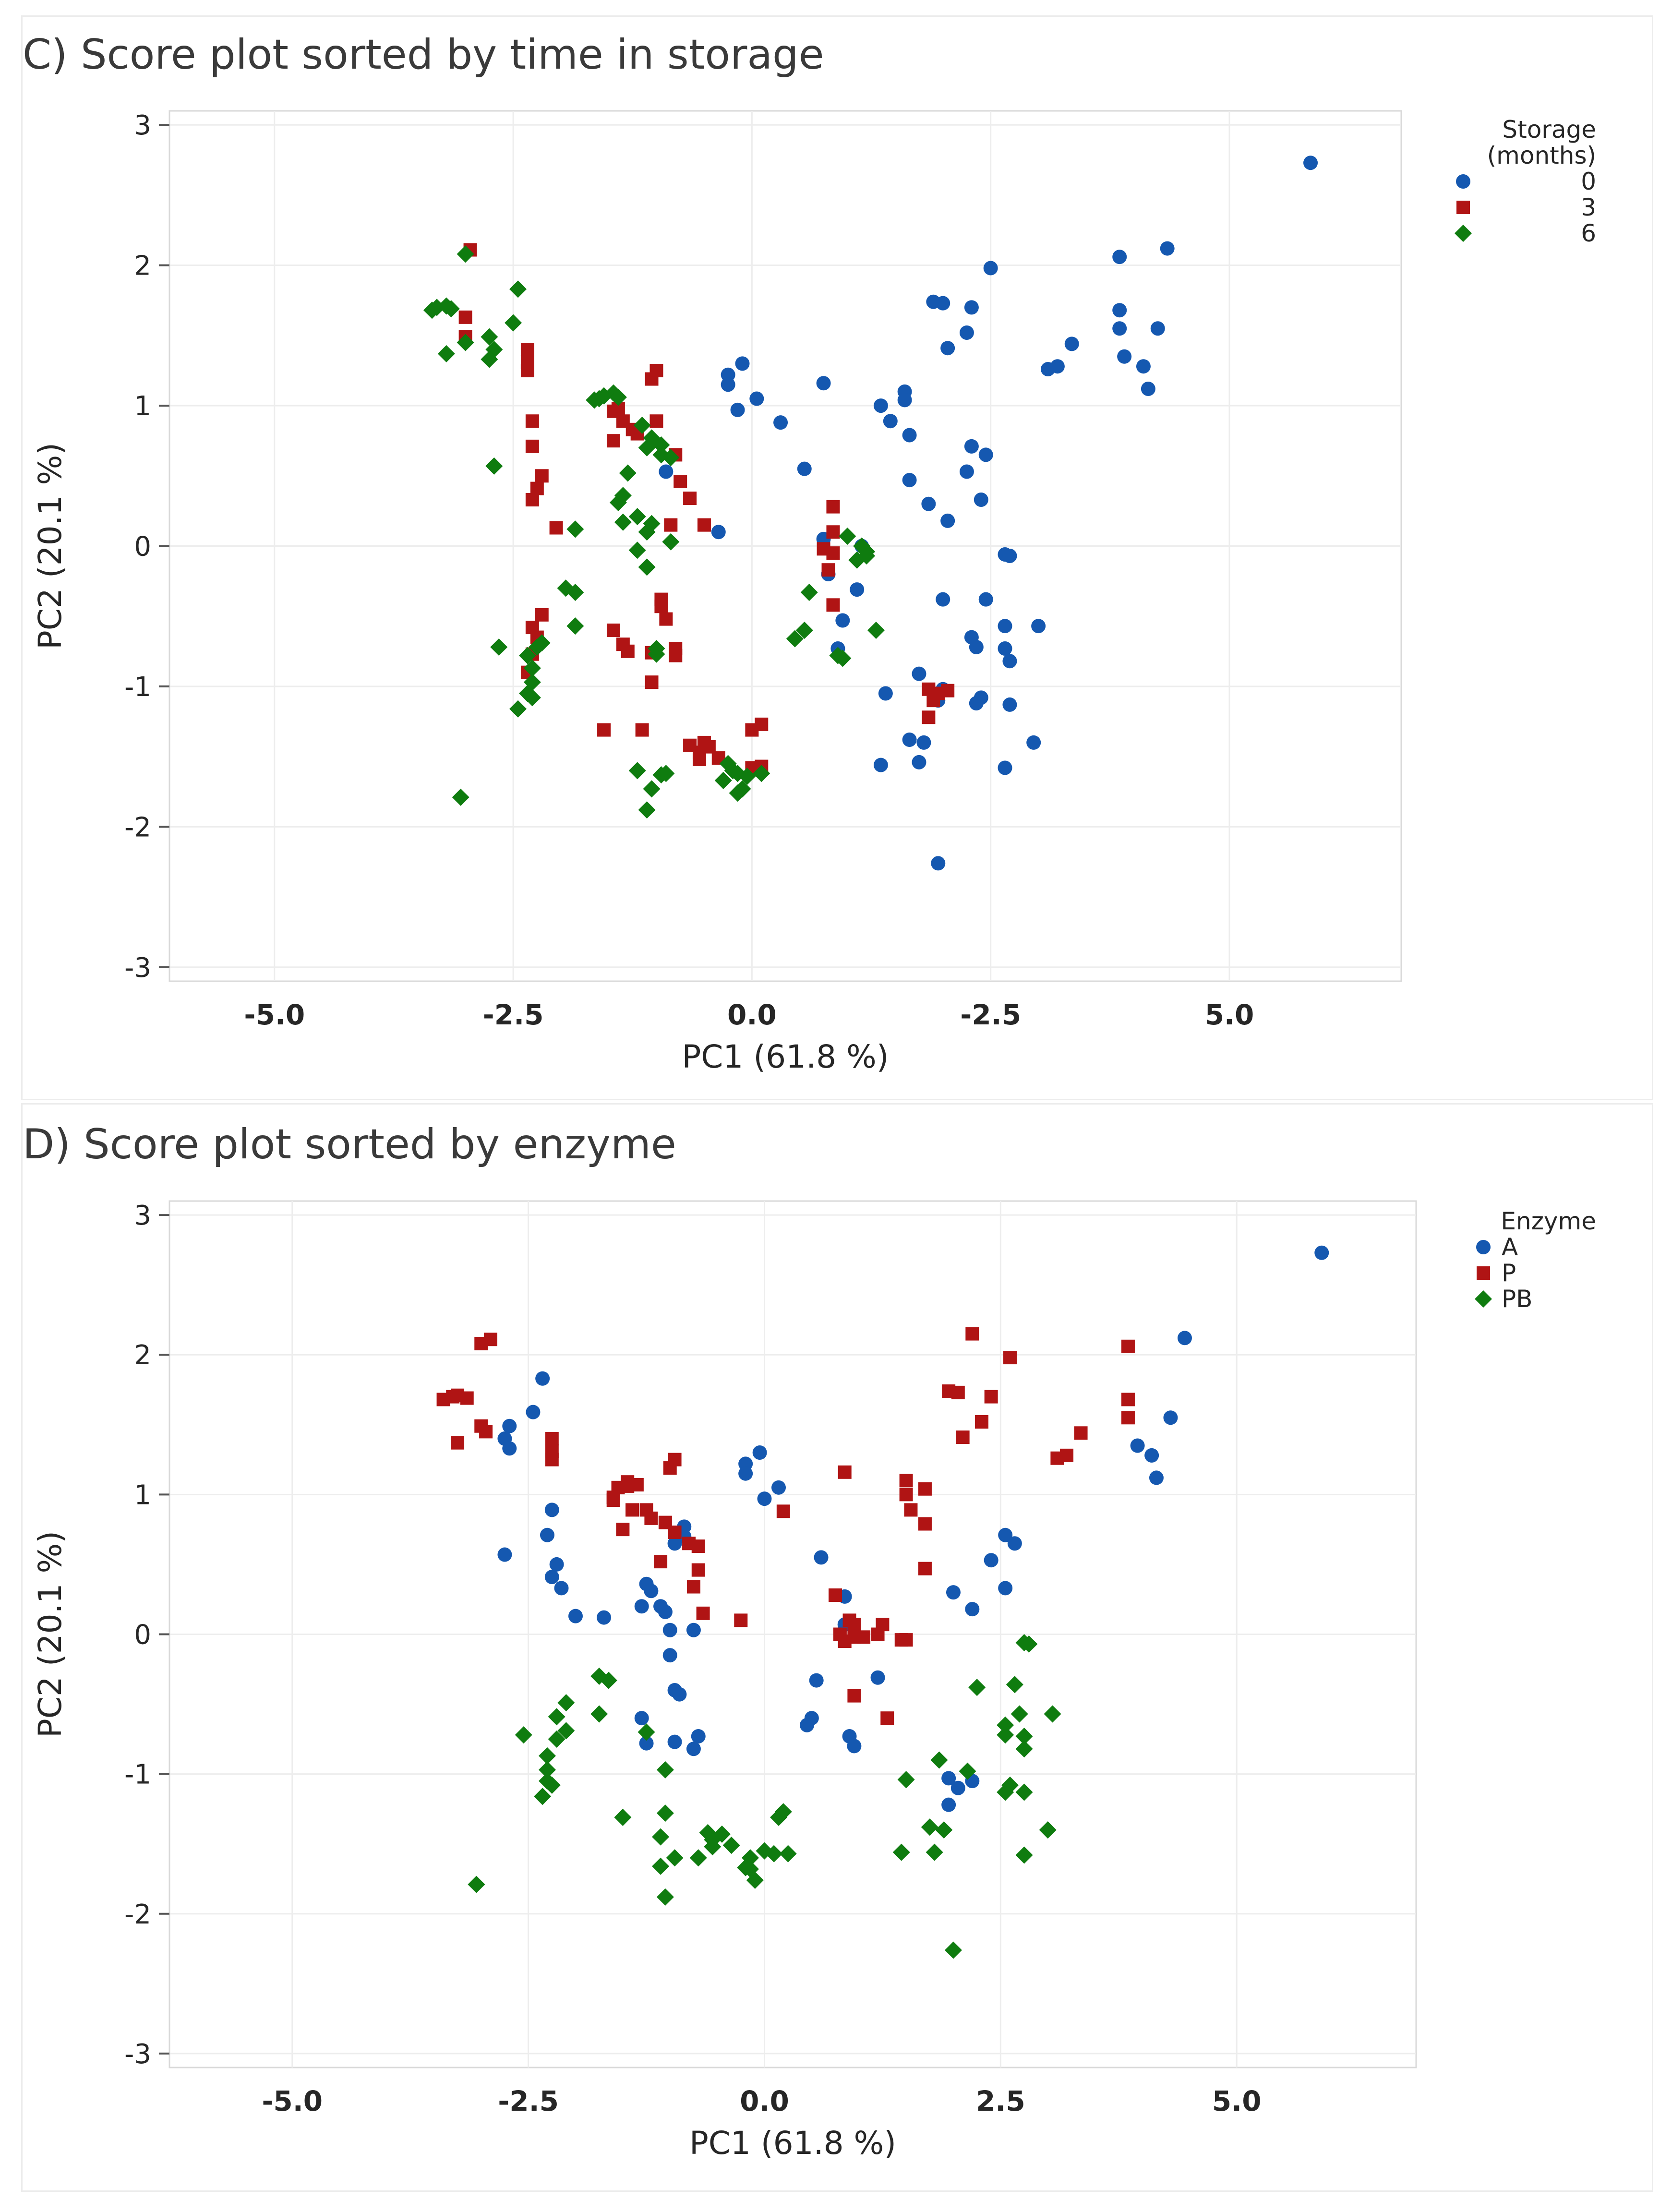 This screenshot has height=2212, width=1672. What do you see at coordinates (514, 1015) in the screenshot?
I see `x-tick-label: -2.5` at bounding box center [514, 1015].